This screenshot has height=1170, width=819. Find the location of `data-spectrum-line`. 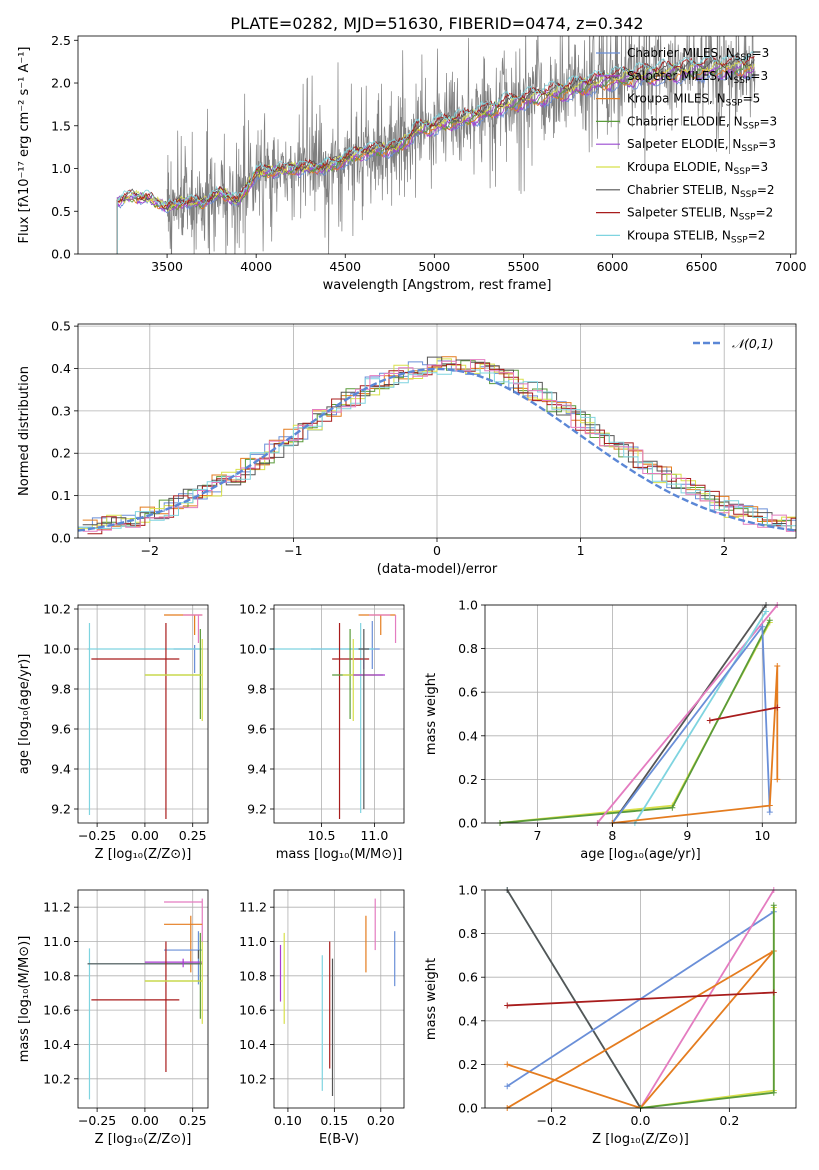

data-spectrum-line is located at coordinates (461, 145).